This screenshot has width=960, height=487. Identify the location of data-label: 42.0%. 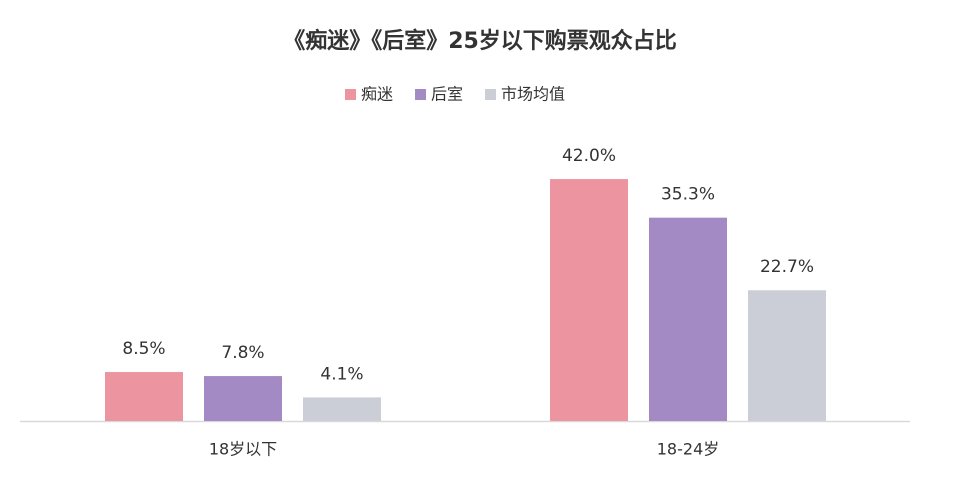
(589, 156).